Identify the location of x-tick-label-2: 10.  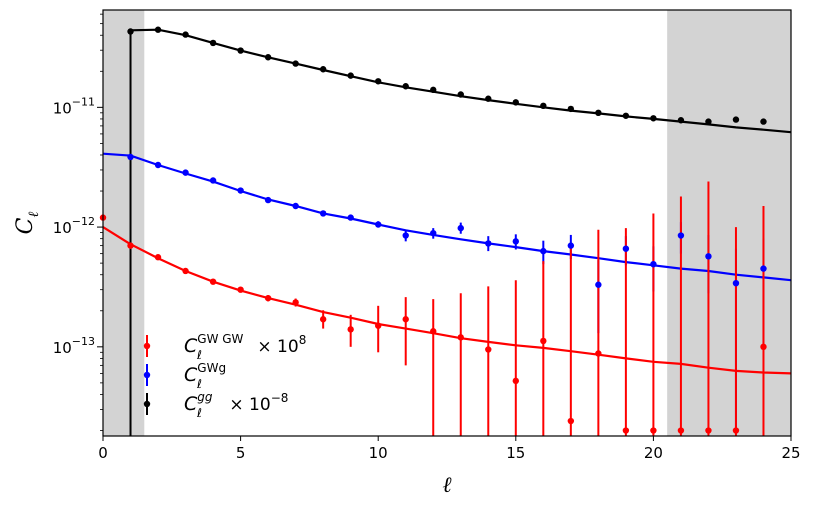
(378, 453).